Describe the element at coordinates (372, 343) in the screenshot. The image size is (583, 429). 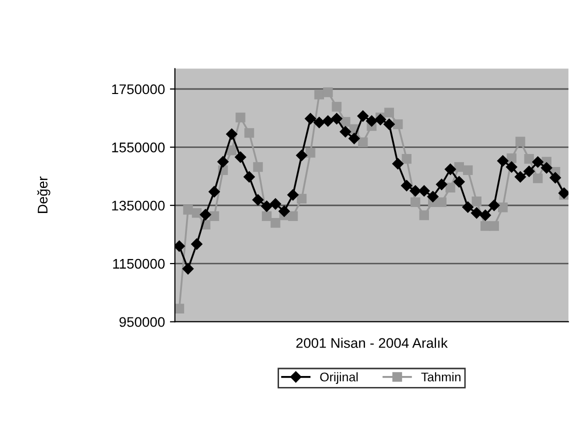
I see `x-axis-title: 2001 Nisan - 2004 Aralık` at that location.